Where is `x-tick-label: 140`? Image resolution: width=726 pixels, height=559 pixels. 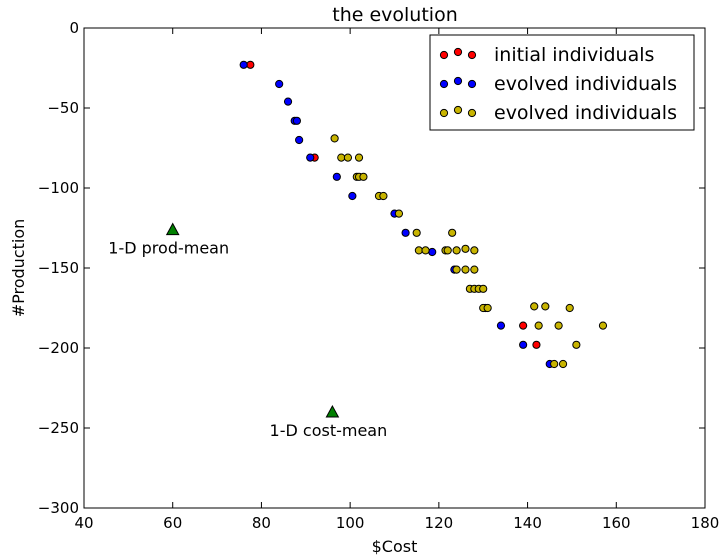 x-tick-label: 140 is located at coordinates (527, 523).